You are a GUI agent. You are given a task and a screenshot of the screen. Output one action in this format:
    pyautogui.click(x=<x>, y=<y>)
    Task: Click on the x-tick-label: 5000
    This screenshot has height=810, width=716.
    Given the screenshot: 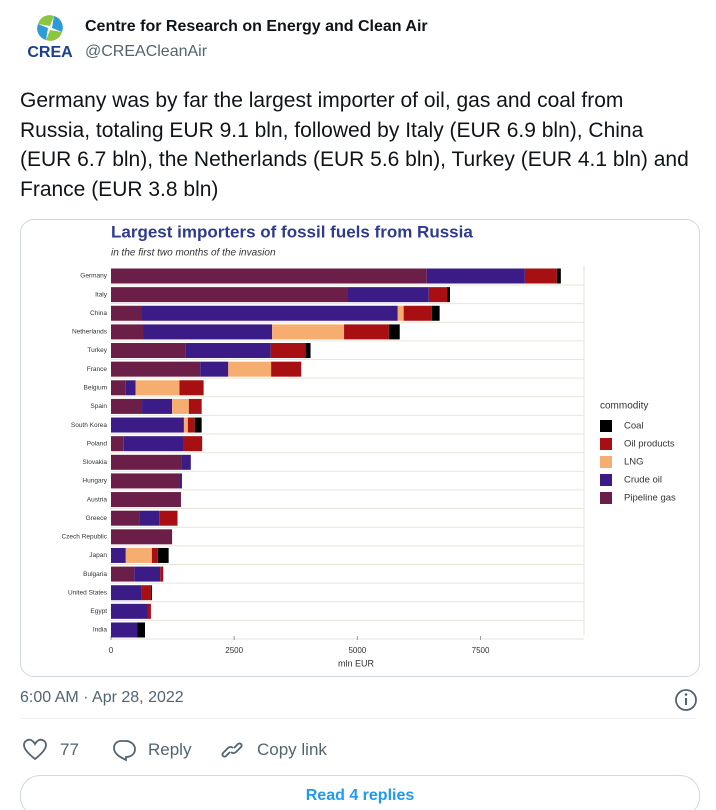 What is the action you would take?
    pyautogui.click(x=357, y=650)
    